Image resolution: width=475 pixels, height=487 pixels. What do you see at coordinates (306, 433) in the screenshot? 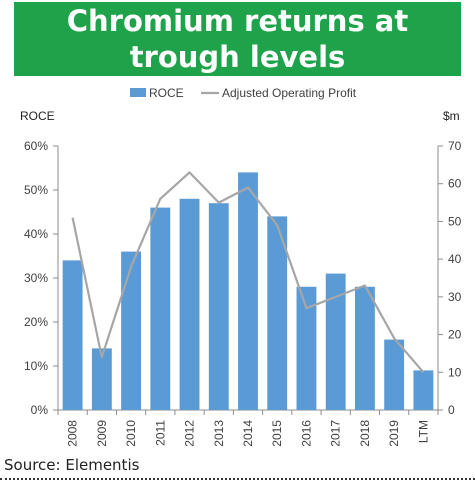
I see `x-tick-label: 2016` at bounding box center [306, 433].